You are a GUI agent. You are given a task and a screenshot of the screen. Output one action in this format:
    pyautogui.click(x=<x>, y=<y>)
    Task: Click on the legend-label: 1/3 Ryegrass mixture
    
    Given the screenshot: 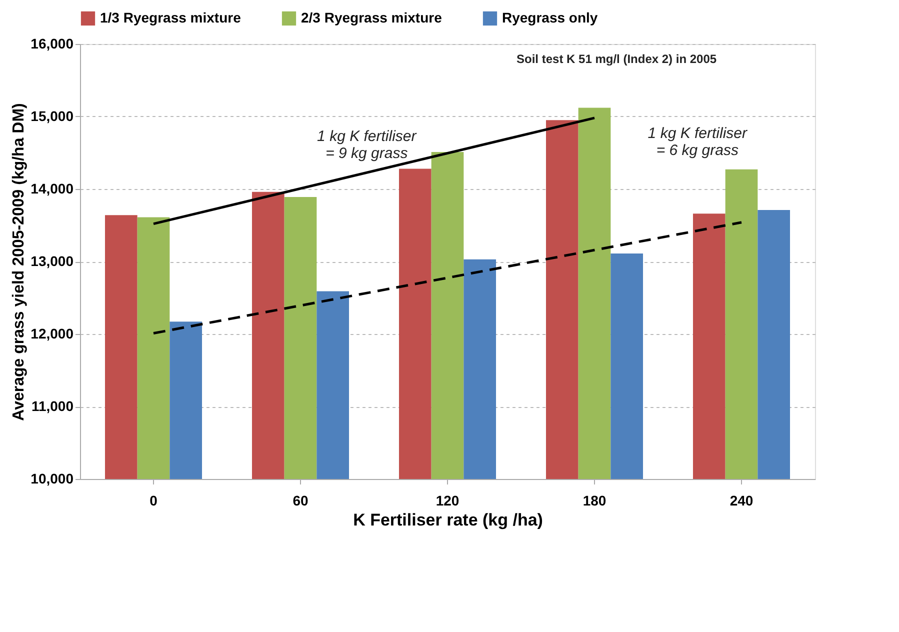 What is the action you would take?
    pyautogui.click(x=171, y=17)
    